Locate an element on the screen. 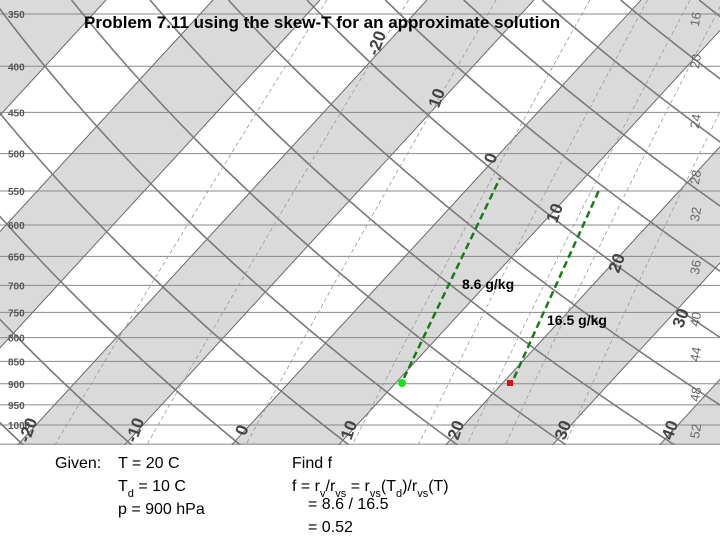 Image resolution: width=720 pixels, height=540 pixels. pressure-label: 650 is located at coordinates (16, 257).